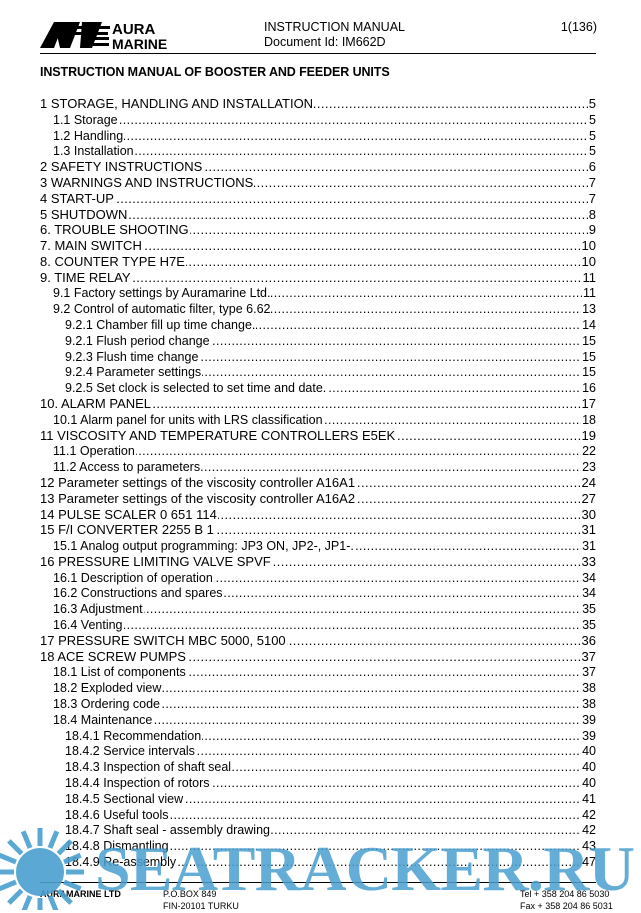  I want to click on toc-entry-title: 18 ACE SCREW PUMPS, so click(113, 656).